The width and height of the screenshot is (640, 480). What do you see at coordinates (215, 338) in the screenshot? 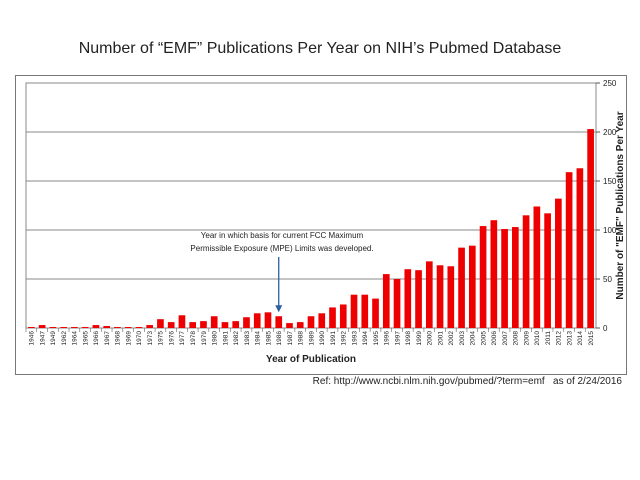
I see `x-tick-label: 1980` at bounding box center [215, 338].